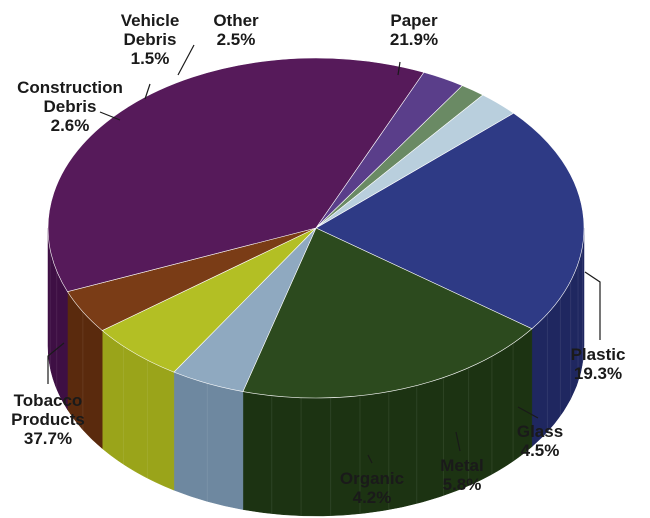  I want to click on slice-value-label: 37.7%, so click(48, 438).